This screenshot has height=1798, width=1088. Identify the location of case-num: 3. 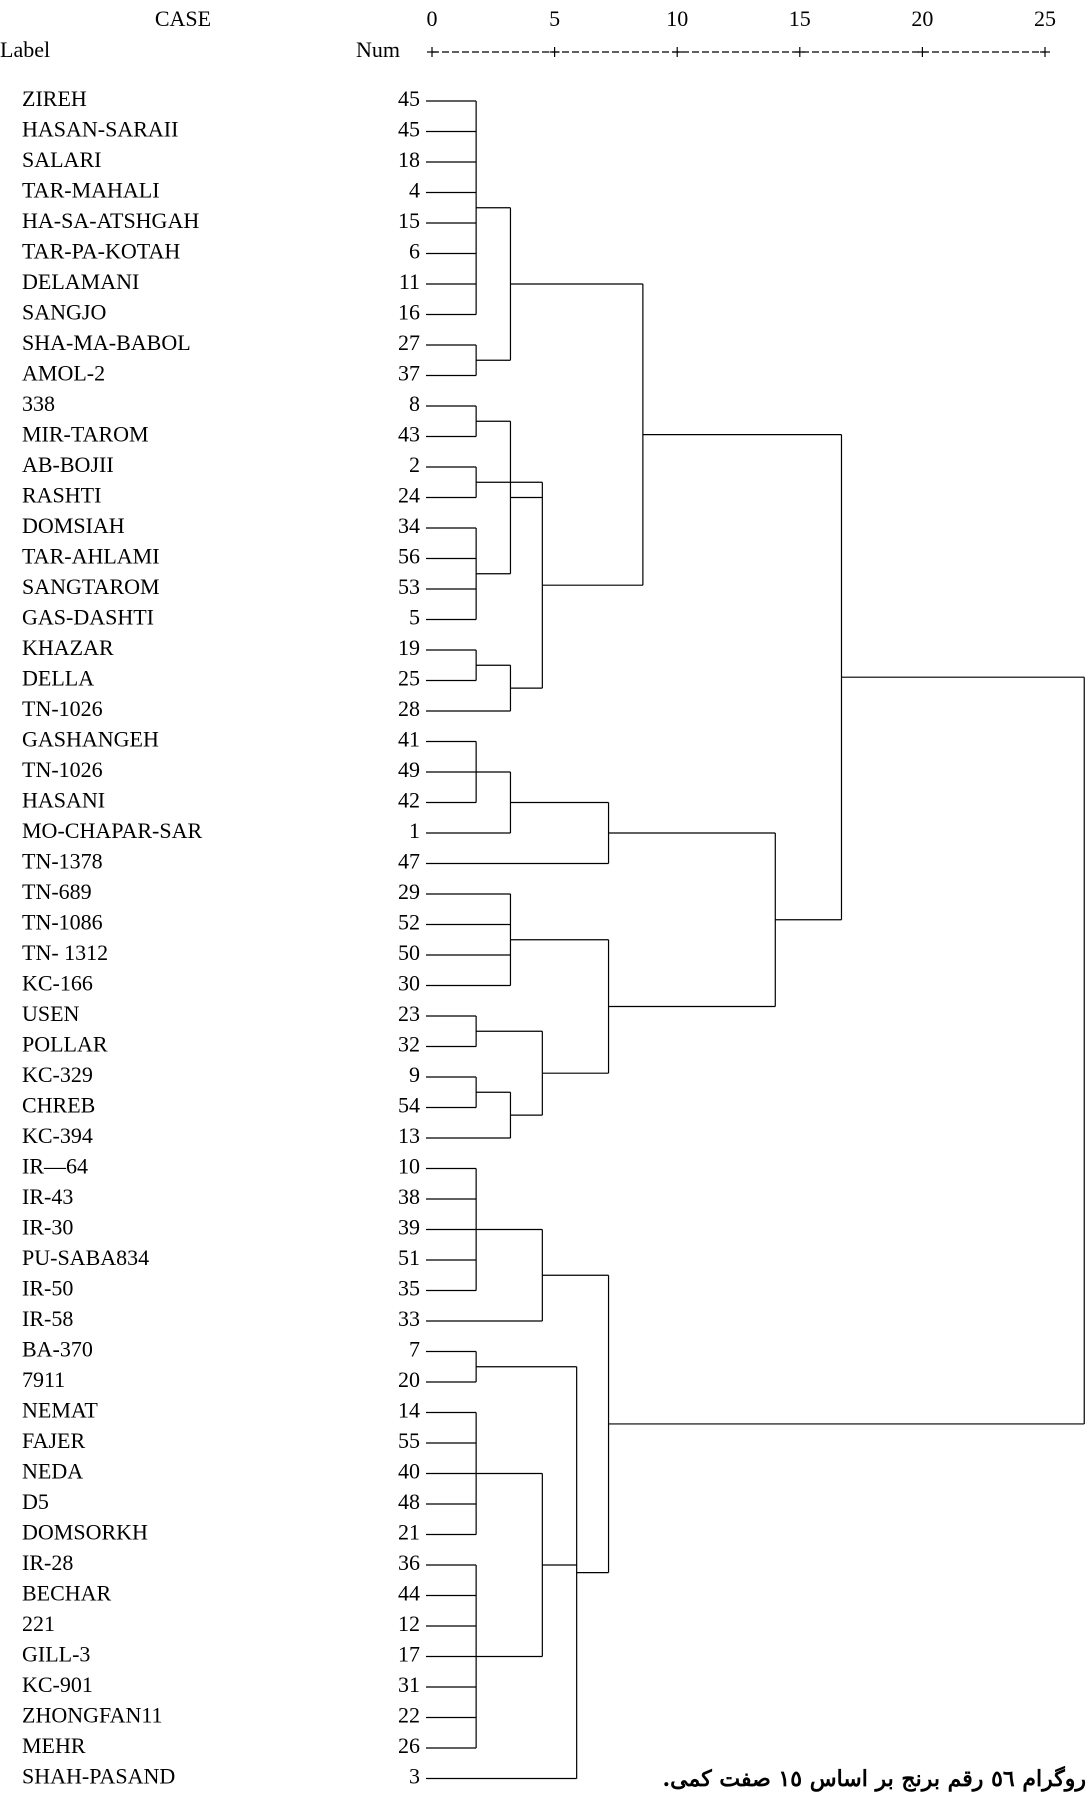
(414, 1776).